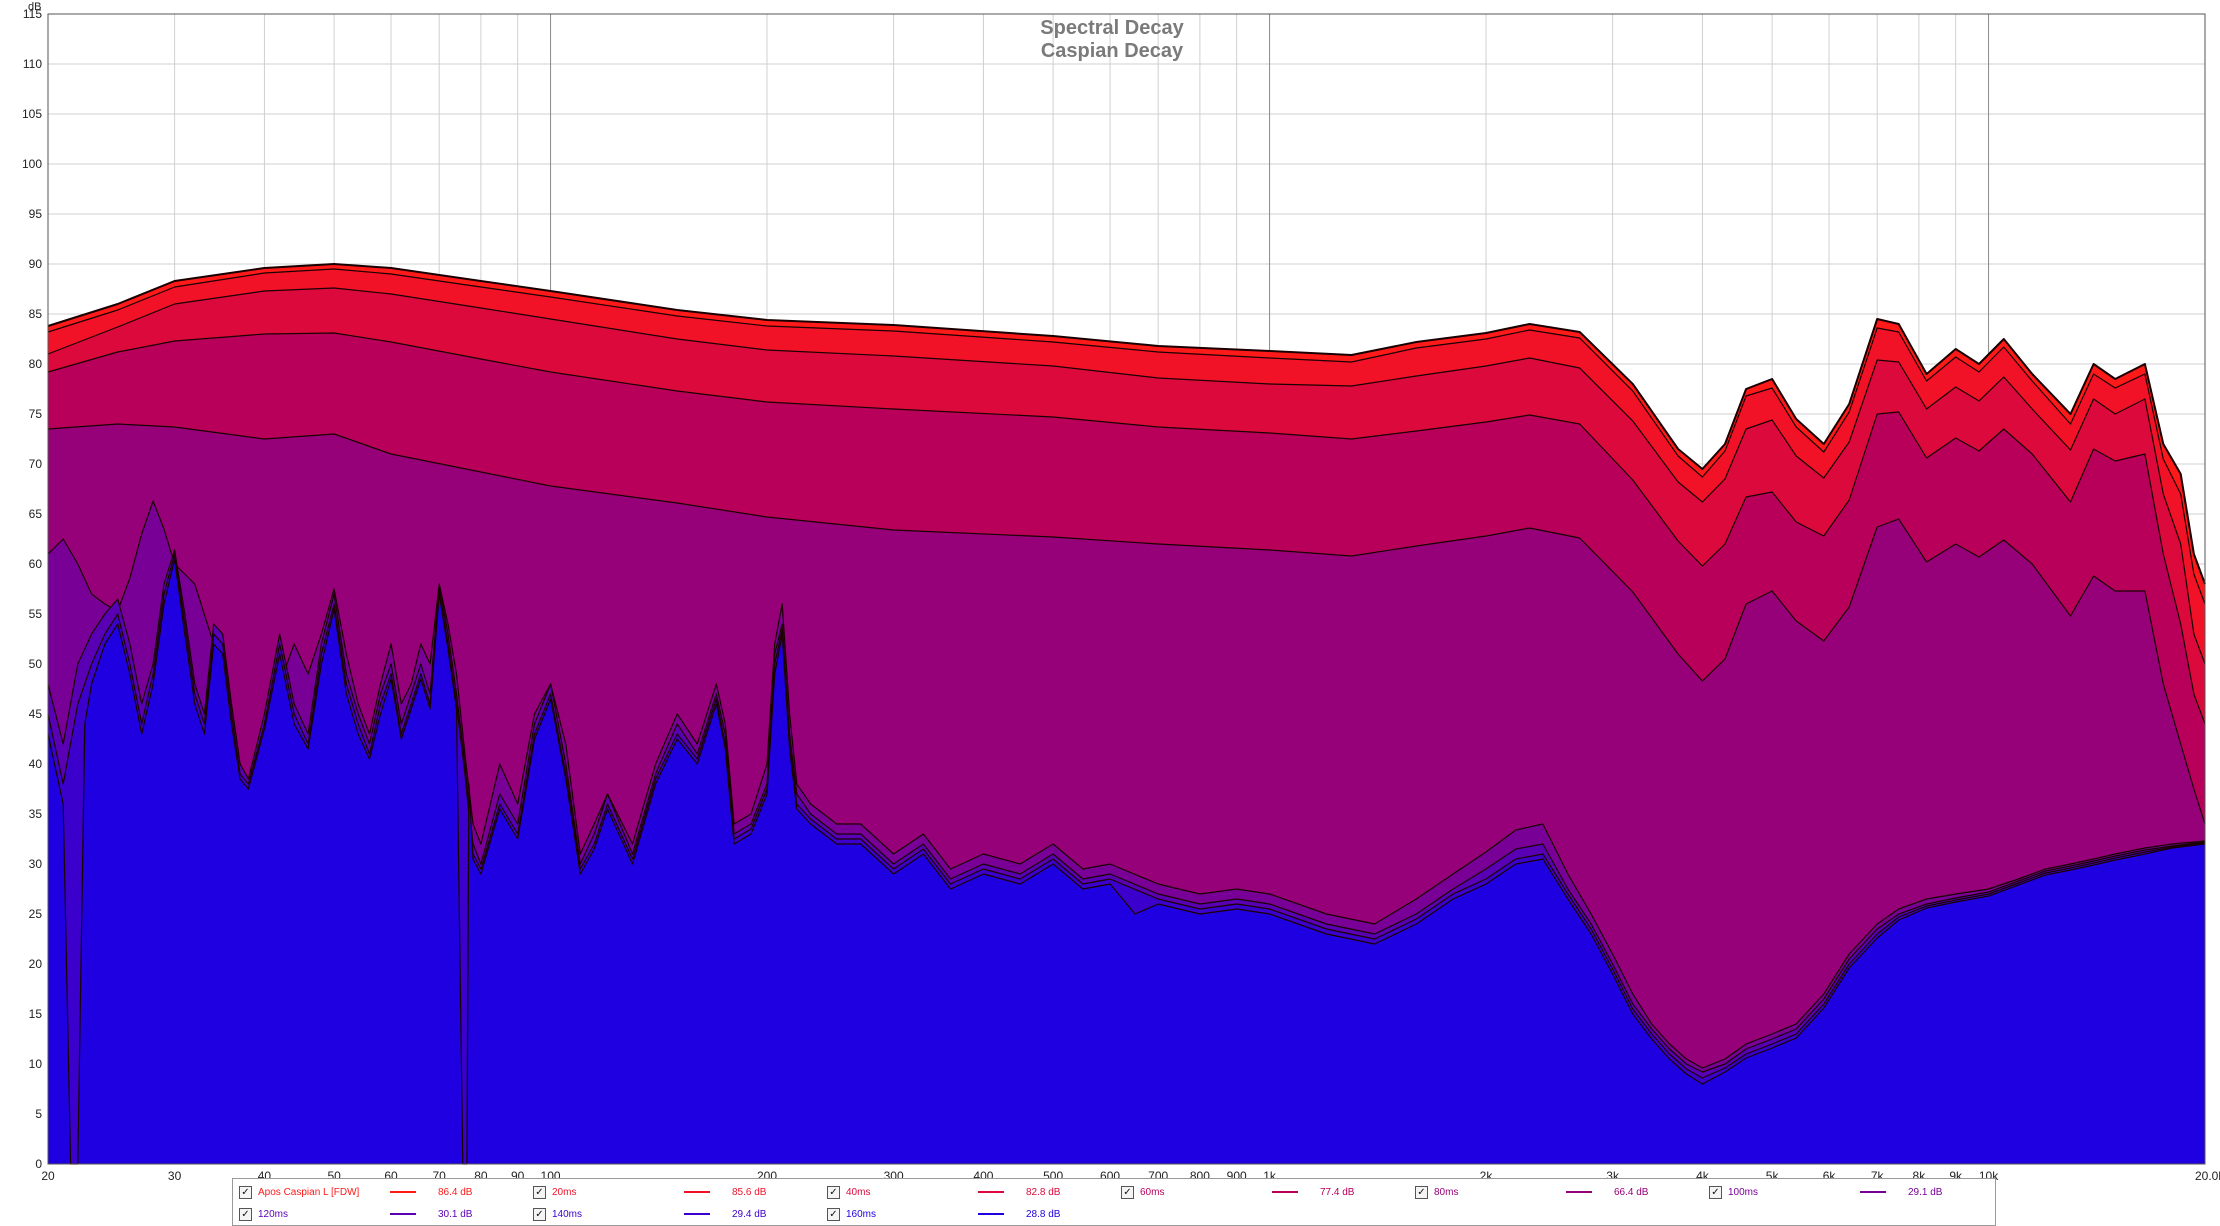 The width and height of the screenshot is (2220, 1226). What do you see at coordinates (455, 1192) in the screenshot?
I see `legend-value: 86.4 dB` at bounding box center [455, 1192].